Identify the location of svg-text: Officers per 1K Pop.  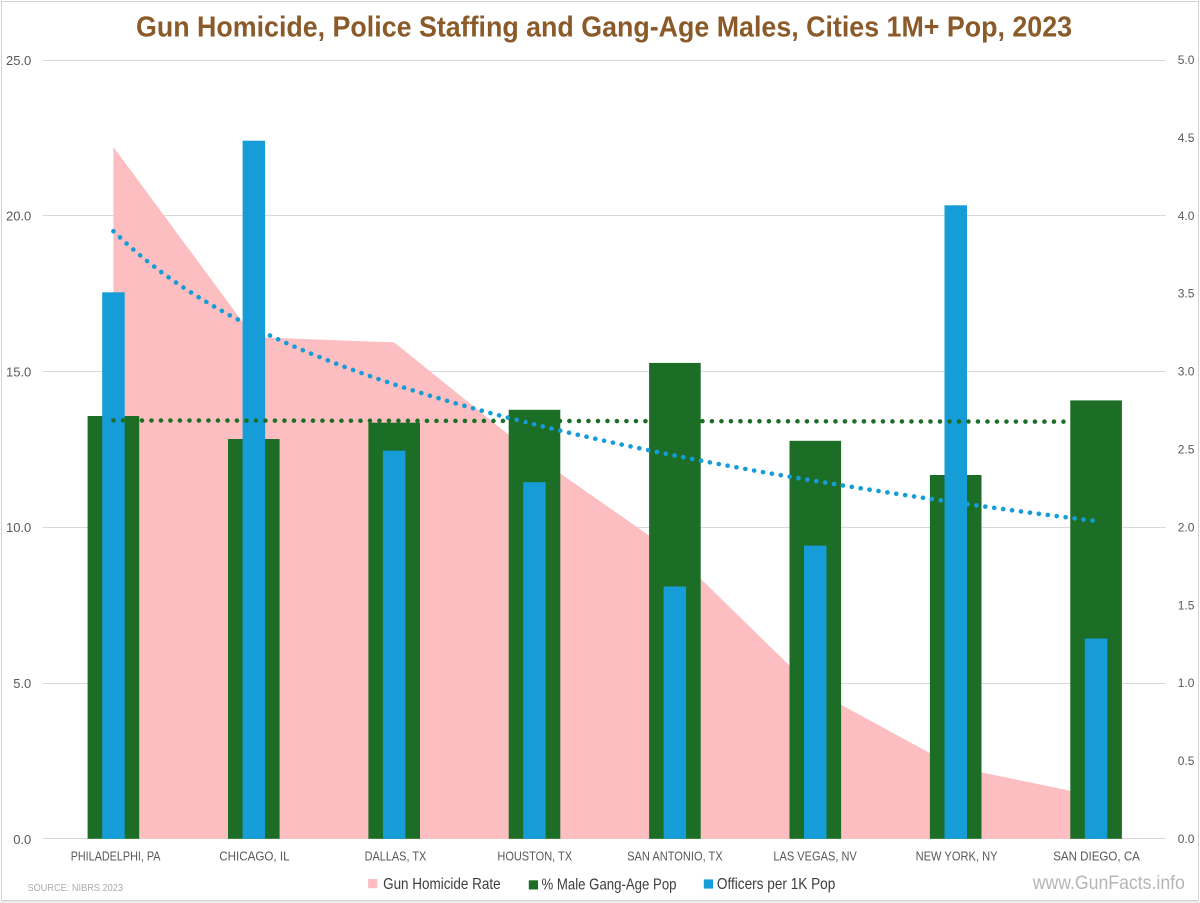
(776, 884).